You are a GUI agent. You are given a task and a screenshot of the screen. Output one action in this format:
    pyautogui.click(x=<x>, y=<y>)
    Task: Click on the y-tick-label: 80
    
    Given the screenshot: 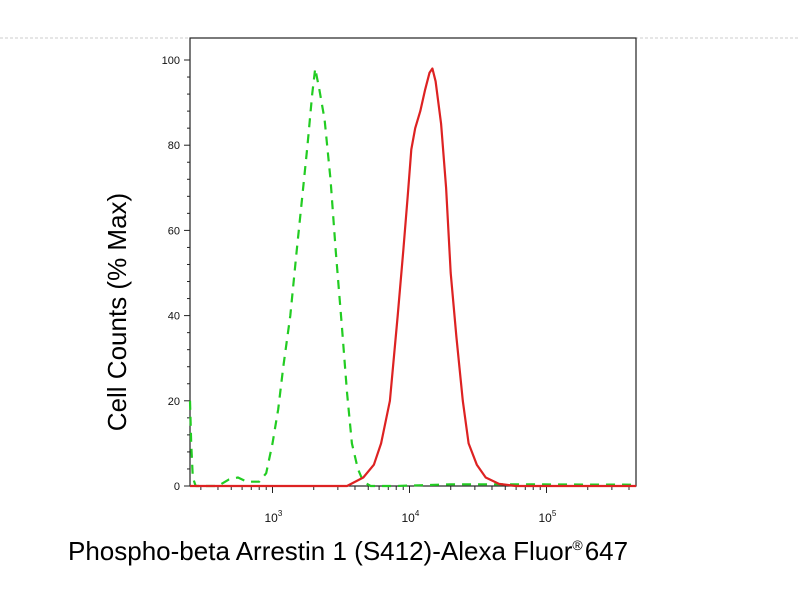 What is the action you would take?
    pyautogui.click(x=174, y=146)
    